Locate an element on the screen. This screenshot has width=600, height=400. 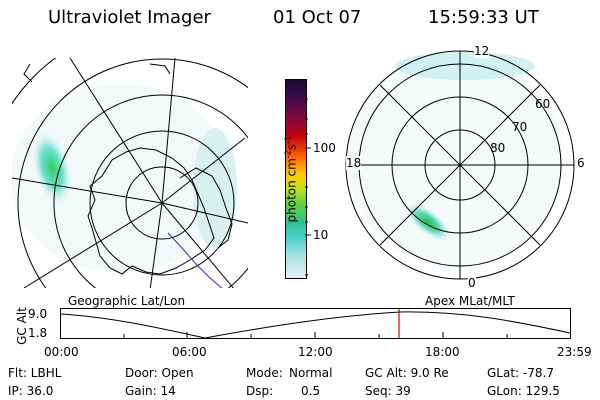
colorbar-tick-100: 100 is located at coordinates (324, 148).